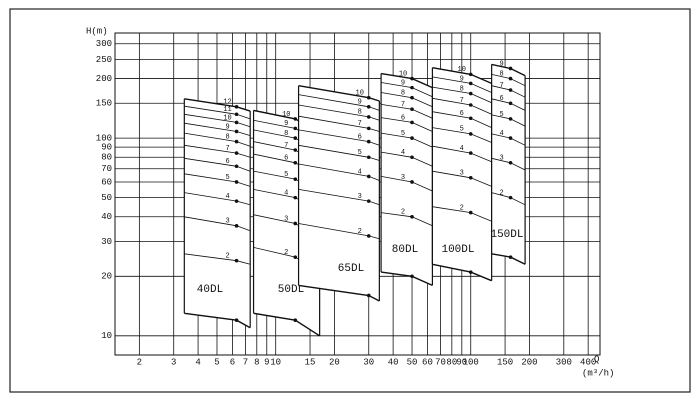  Describe the element at coordinates (588, 362) in the screenshot. I see `x-tick-label: 400` at that location.